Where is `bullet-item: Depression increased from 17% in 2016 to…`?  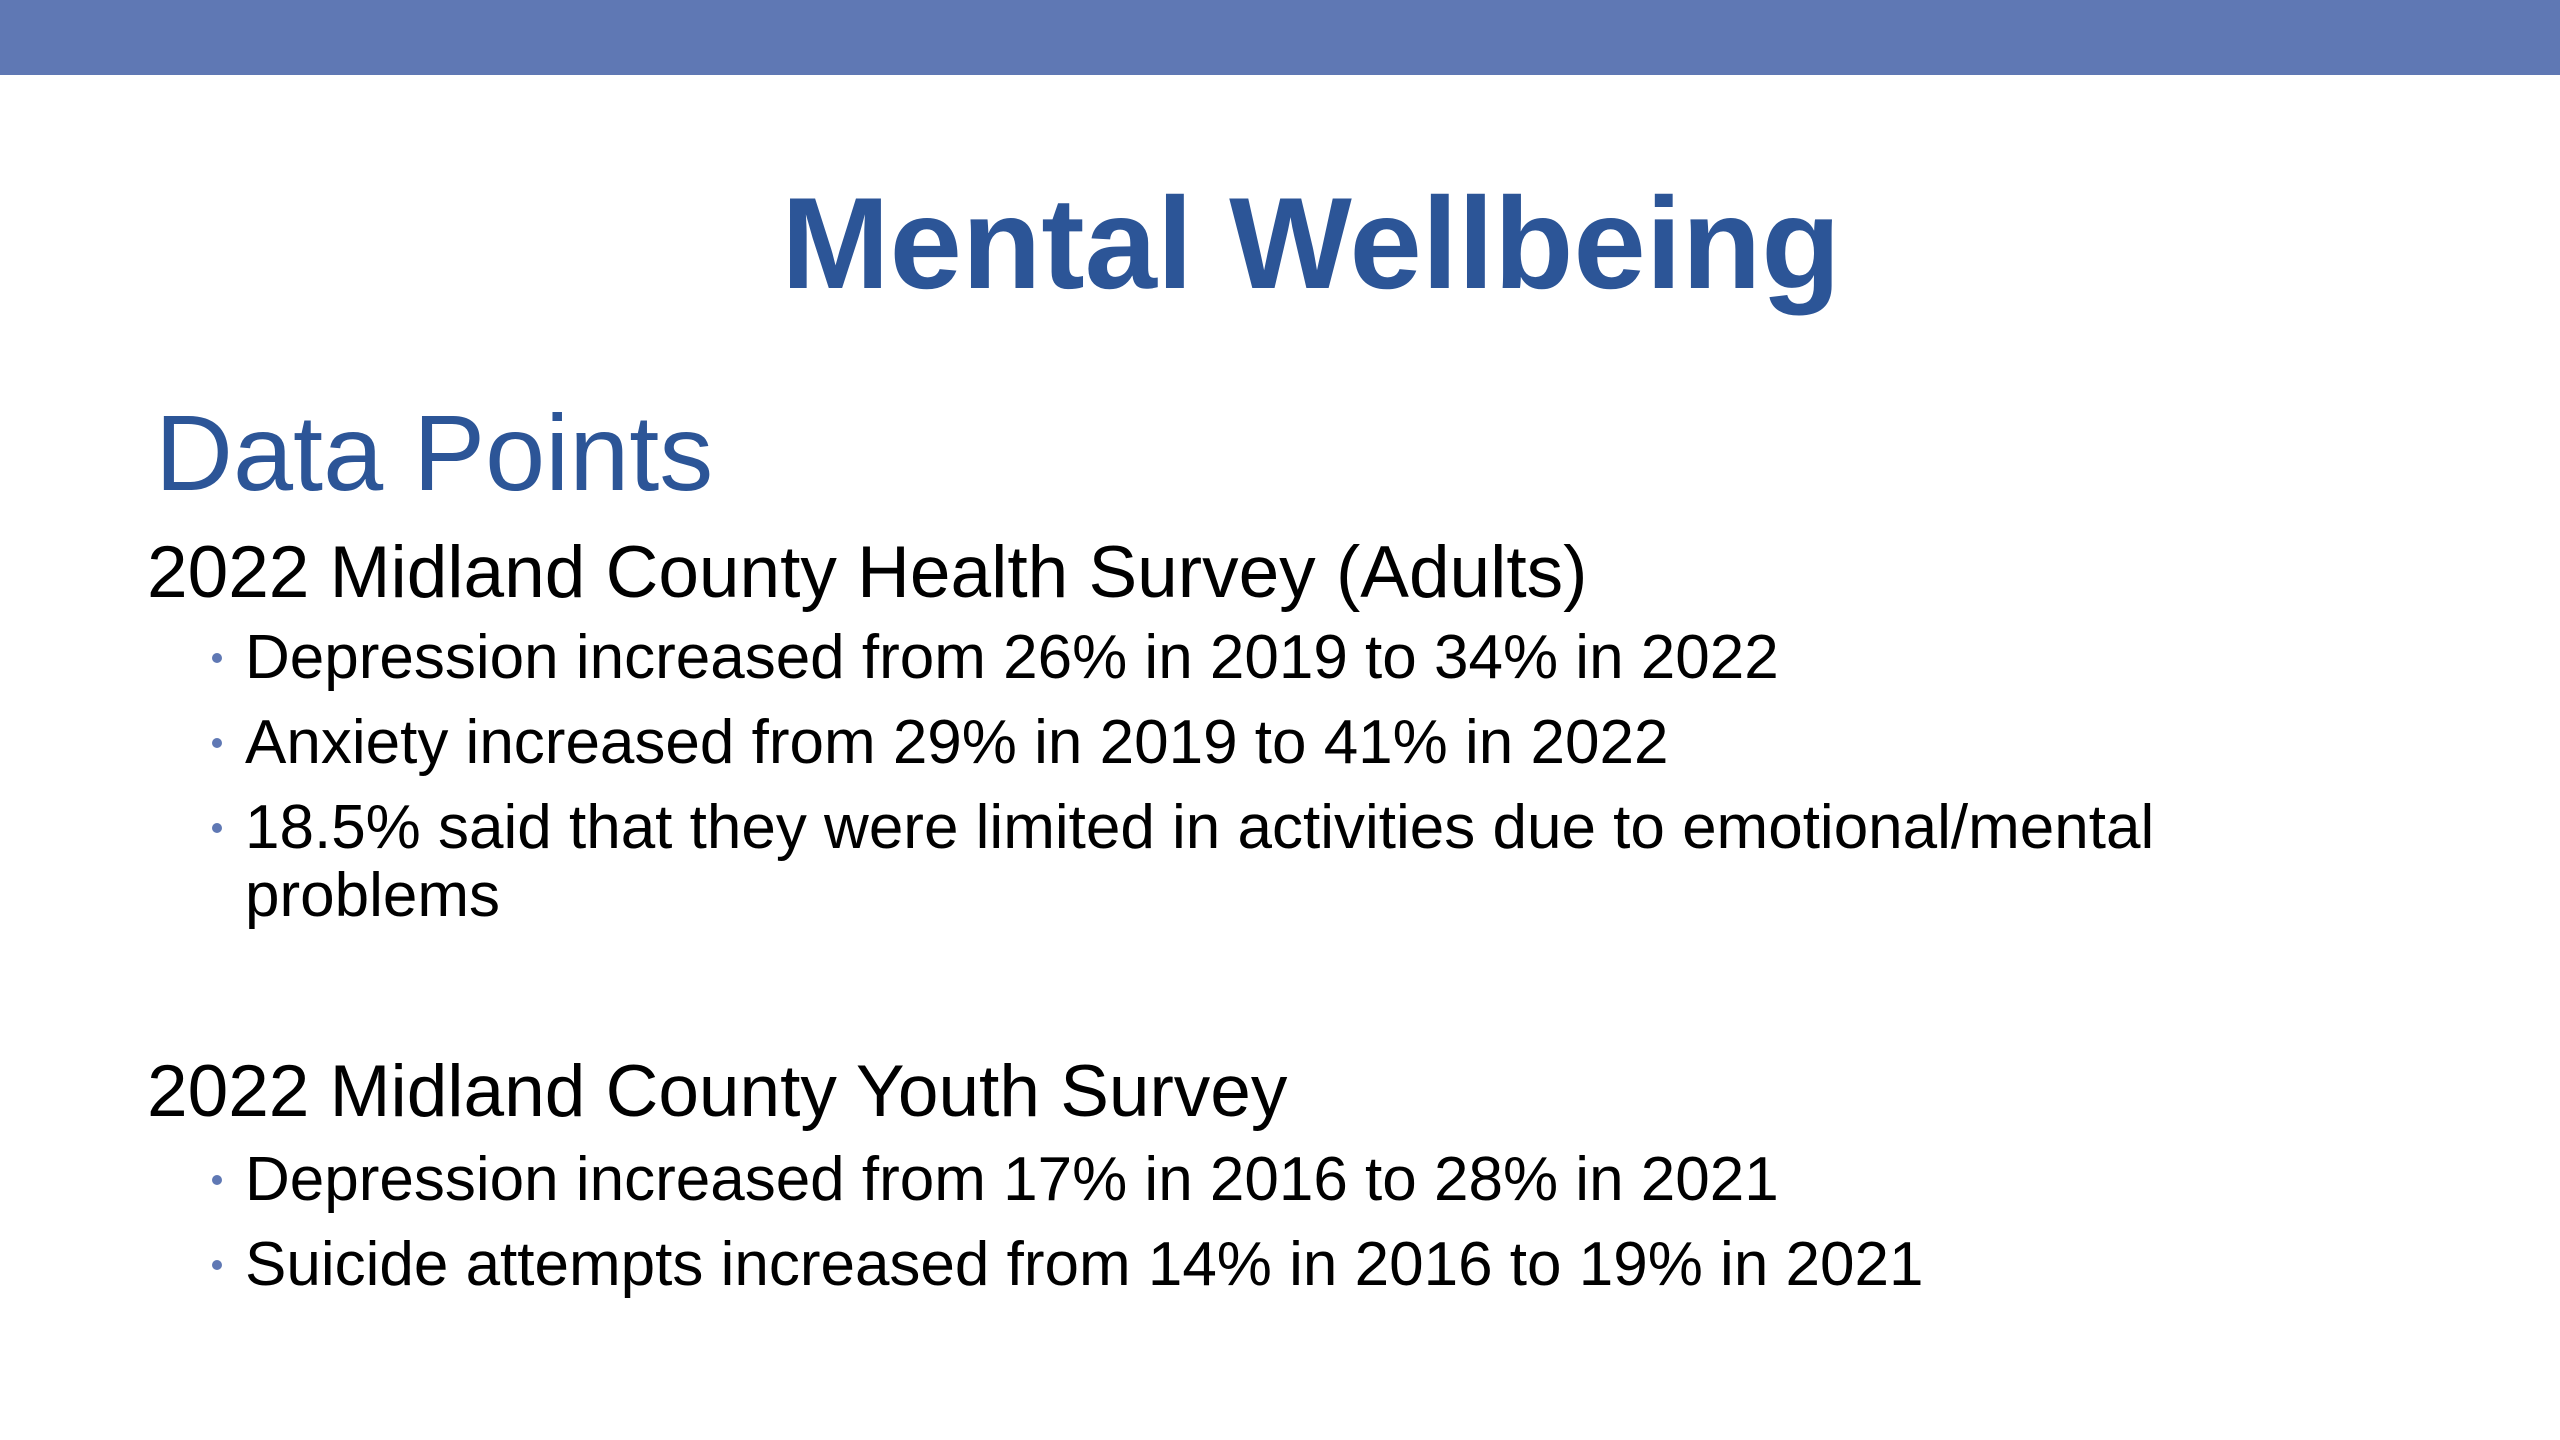
bullet-item: Depression increased from 17% in 2016 to… is located at coordinates (1237, 1180).